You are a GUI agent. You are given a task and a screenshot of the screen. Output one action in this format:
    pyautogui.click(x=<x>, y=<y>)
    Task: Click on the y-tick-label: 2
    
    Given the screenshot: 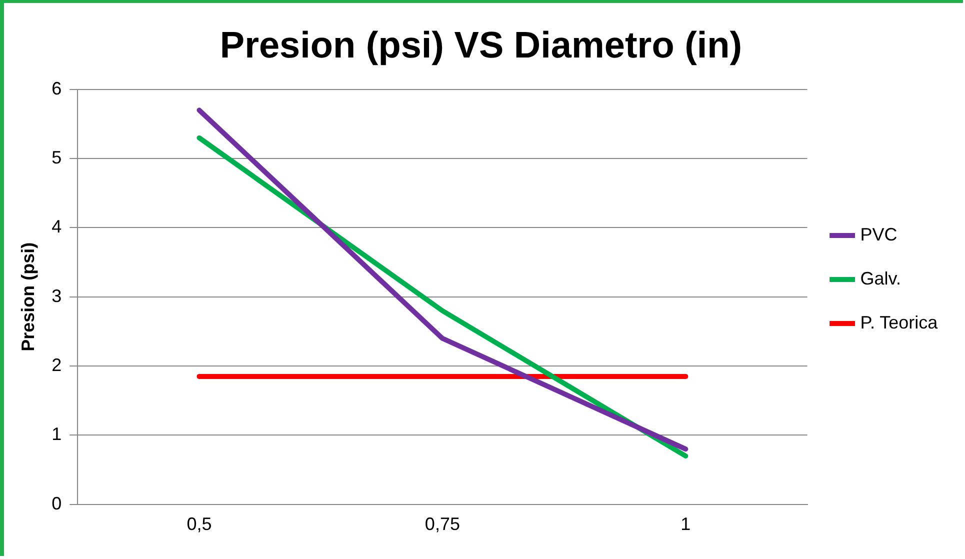 What is the action you would take?
    pyautogui.click(x=57, y=365)
    